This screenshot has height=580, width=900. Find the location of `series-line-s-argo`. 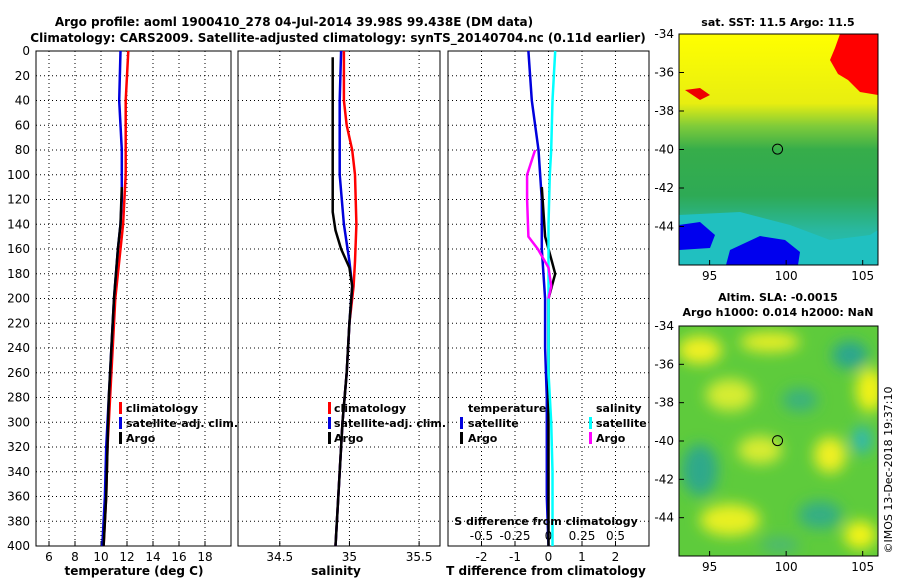

series-line-s-argo is located at coordinates (539, 224).